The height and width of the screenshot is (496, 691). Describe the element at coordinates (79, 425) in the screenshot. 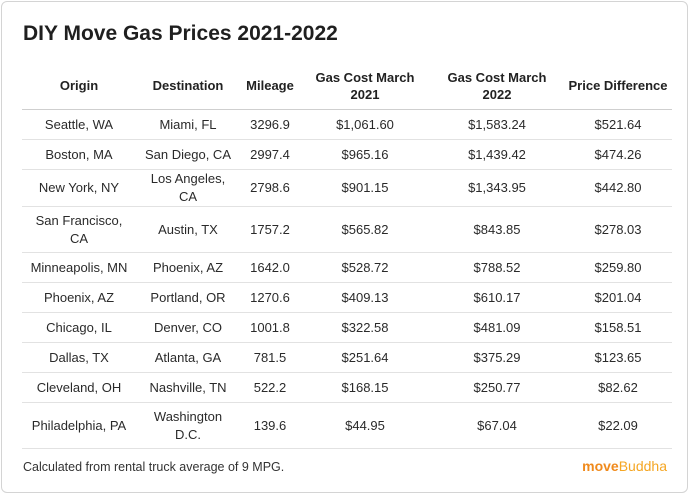

I see `cell-origin: Philadelphia, PA` at that location.